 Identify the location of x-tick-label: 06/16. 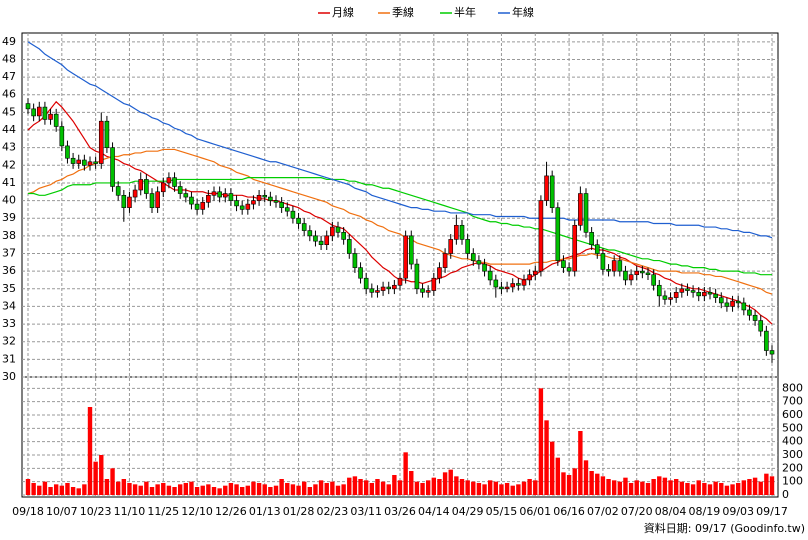
(569, 511).